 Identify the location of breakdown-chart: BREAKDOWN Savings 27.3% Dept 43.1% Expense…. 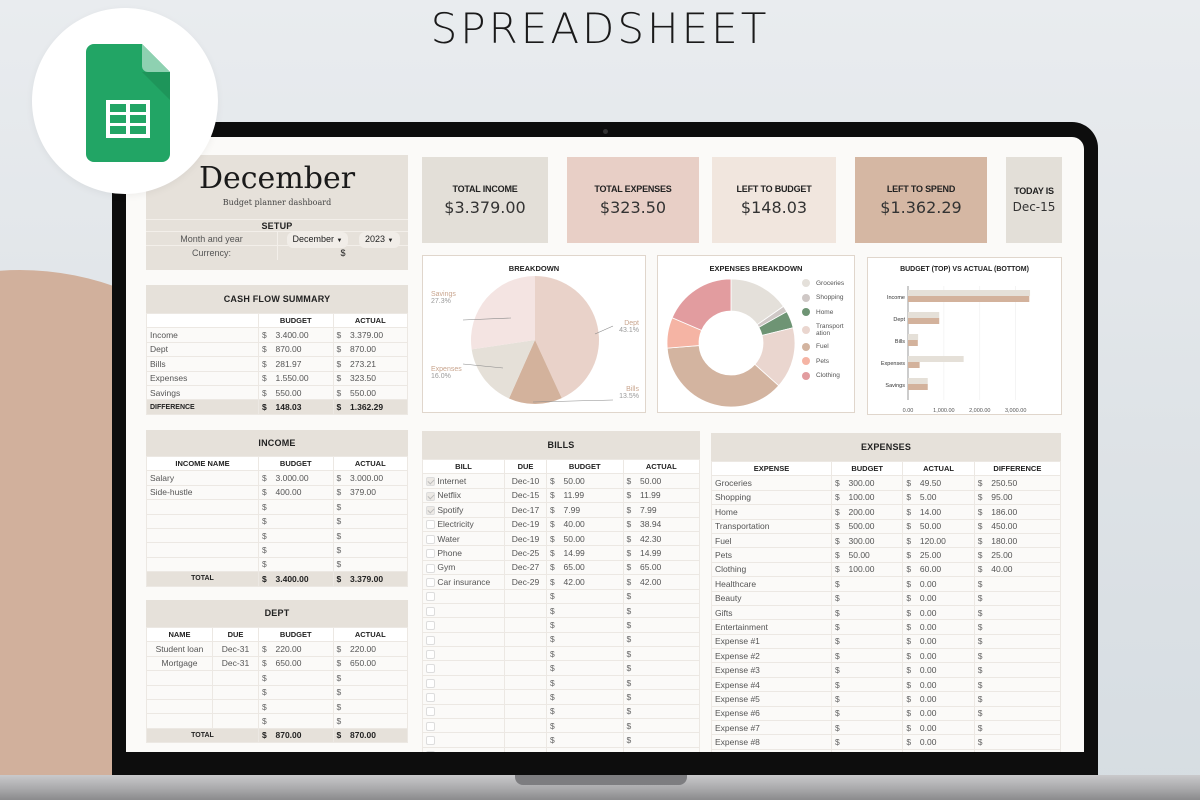
(534, 334).